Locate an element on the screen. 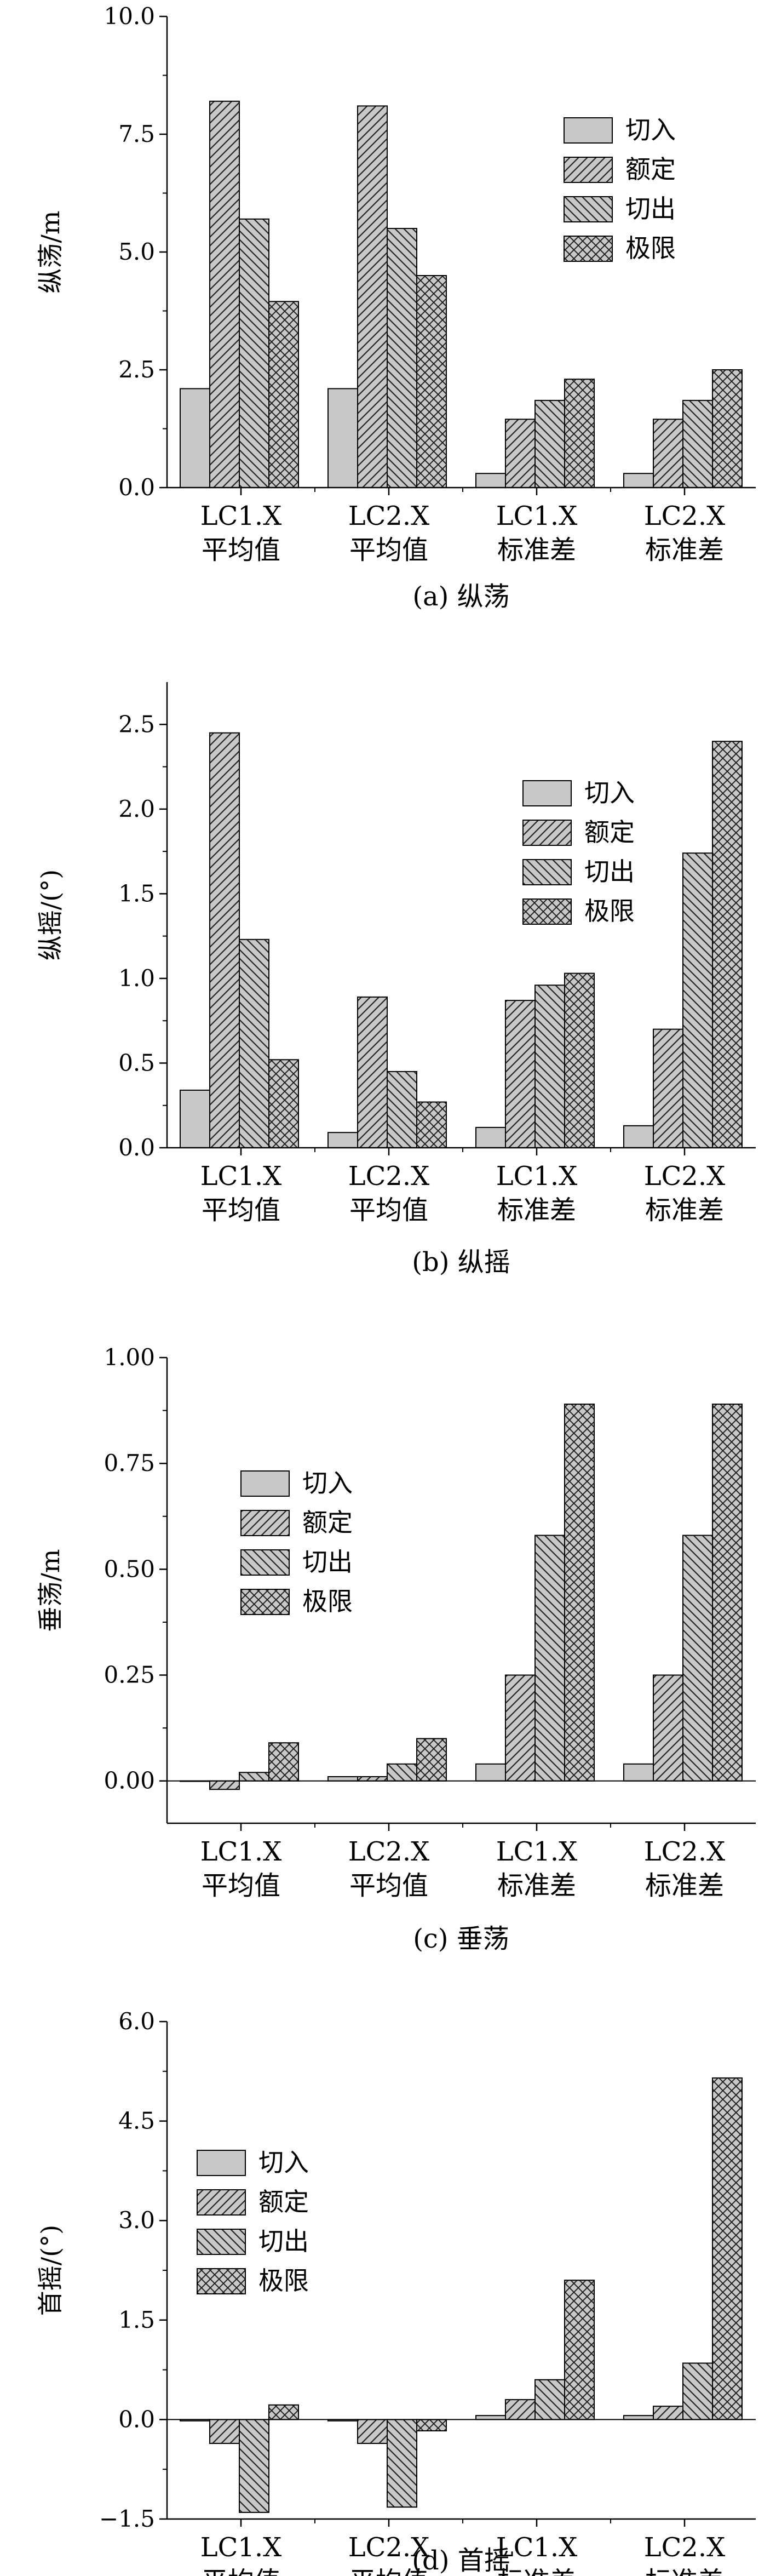 This screenshot has height=2576, width=776. y-tick-label: 5.0 is located at coordinates (136, 251).